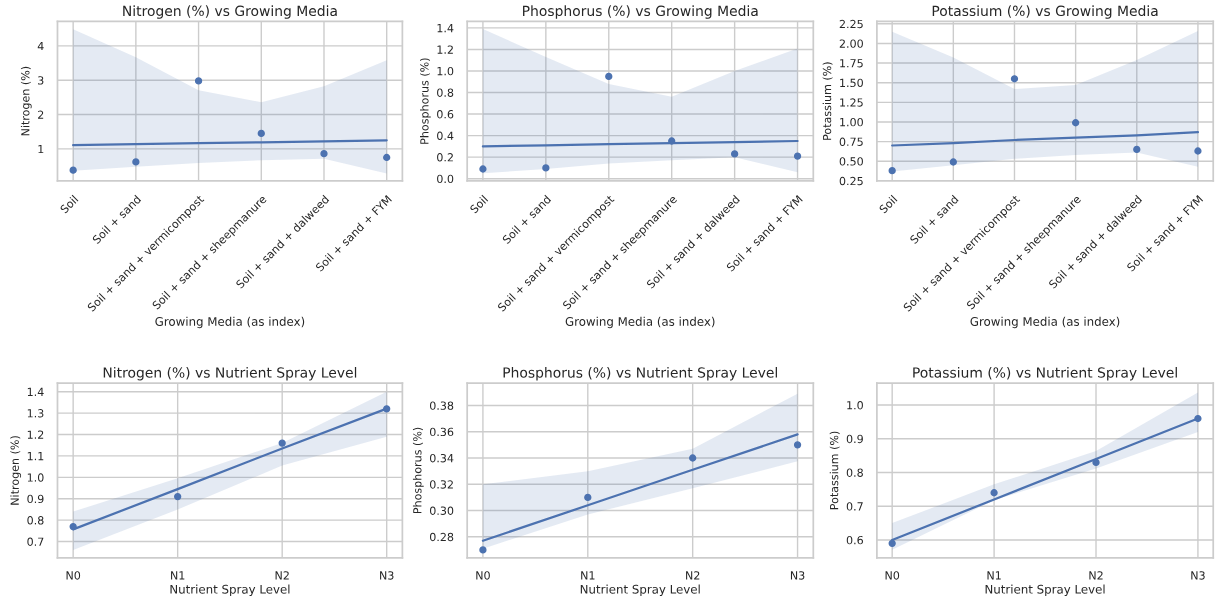  Describe the element at coordinates (41, 114) in the screenshot. I see `y-tick-label: 2` at that location.